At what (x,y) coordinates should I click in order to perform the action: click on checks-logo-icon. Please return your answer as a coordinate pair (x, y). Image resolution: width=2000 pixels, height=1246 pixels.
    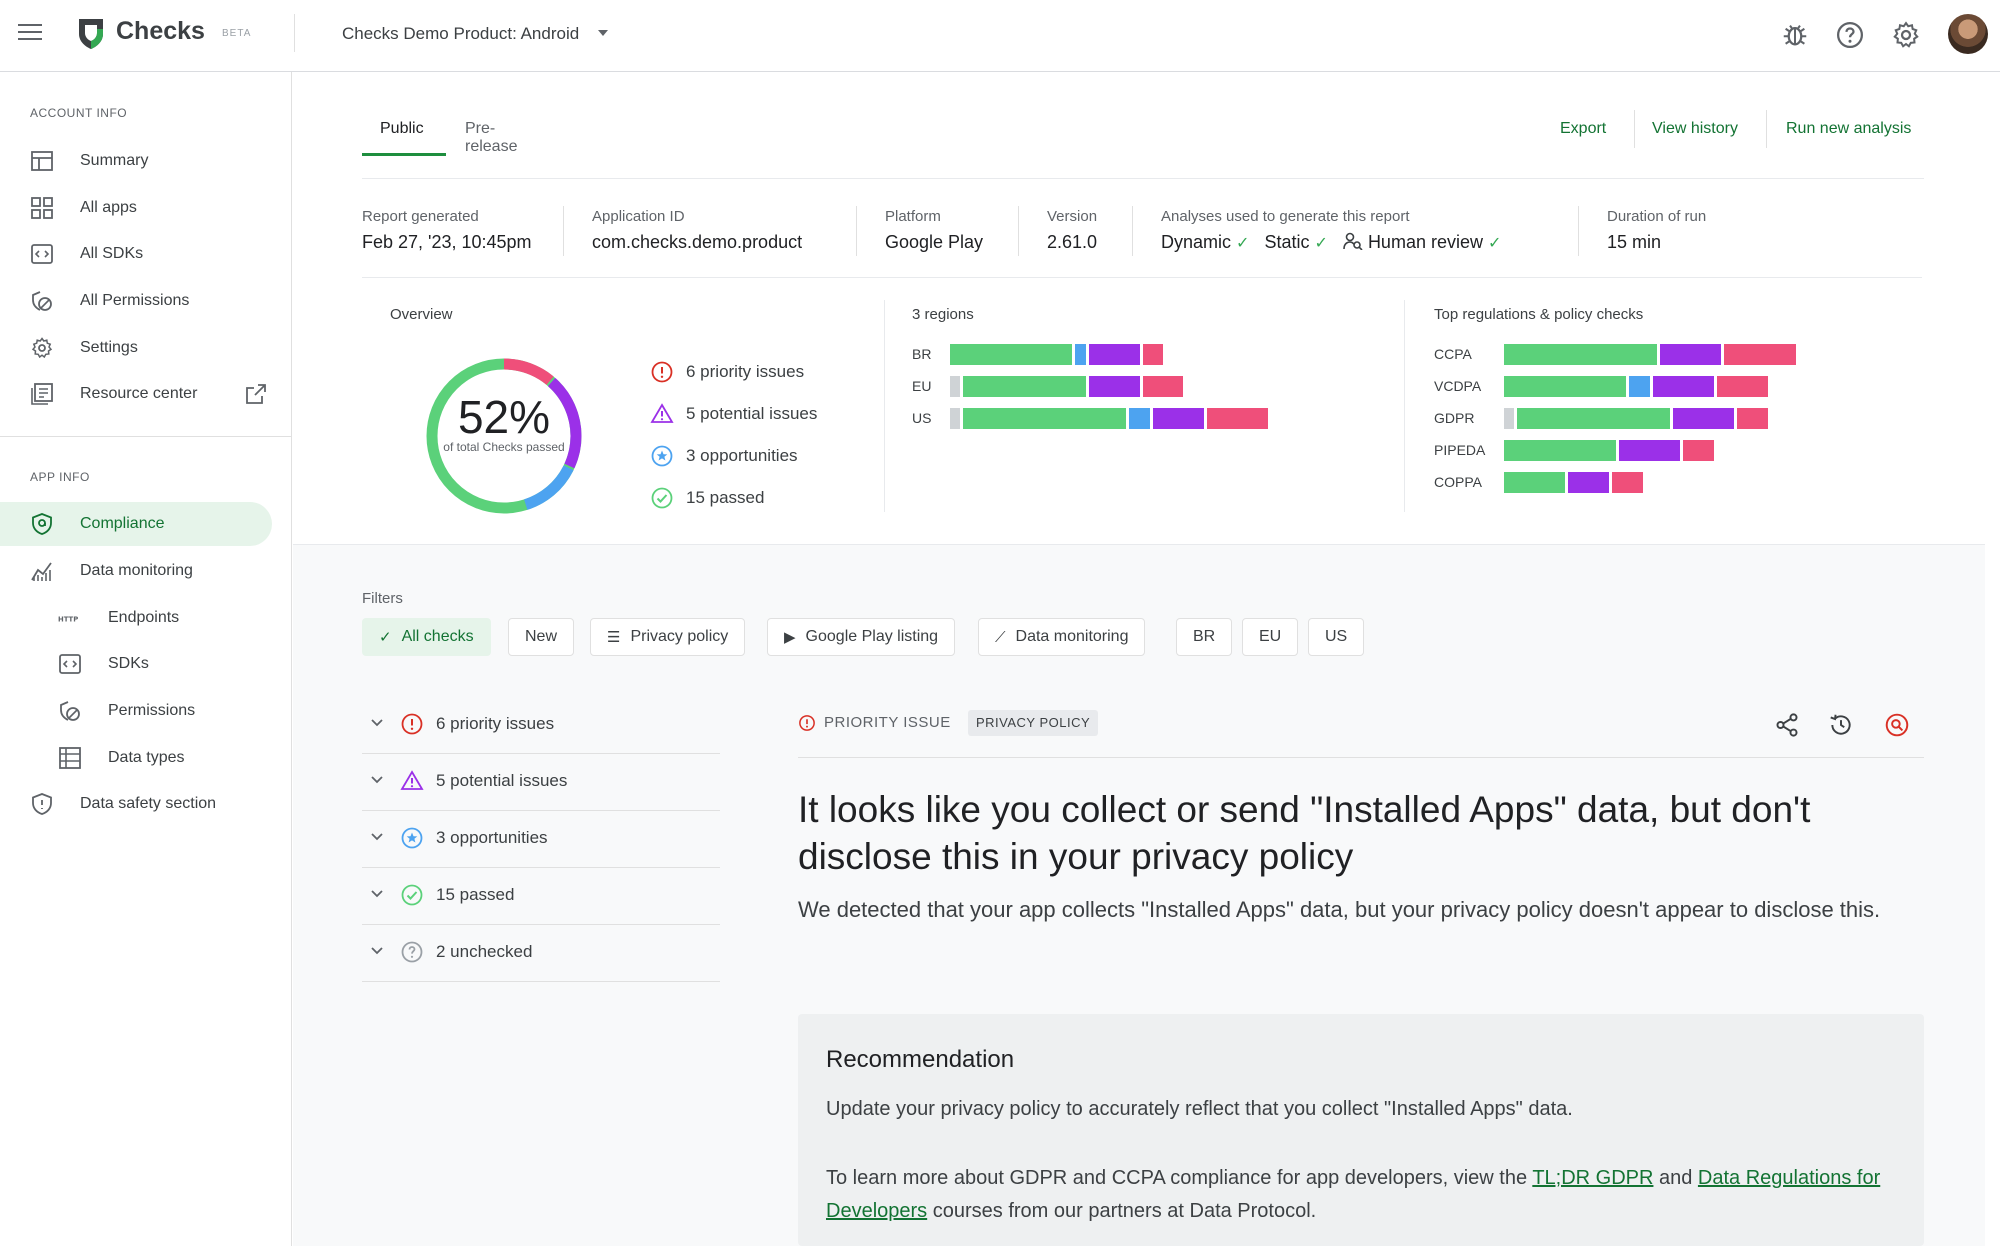
    Looking at the image, I should click on (91, 33).